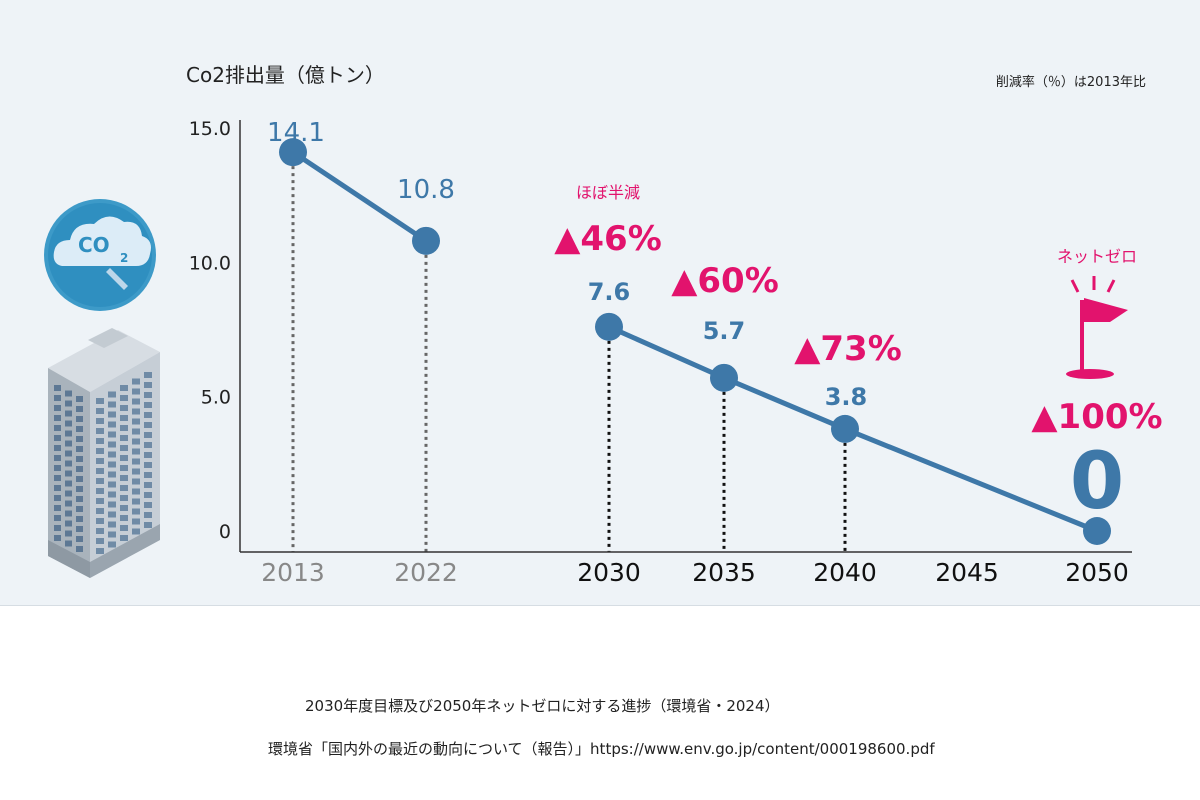 The width and height of the screenshot is (1200, 800). What do you see at coordinates (1096, 417) in the screenshot?
I see `reduction-label: ▲100%` at bounding box center [1096, 417].